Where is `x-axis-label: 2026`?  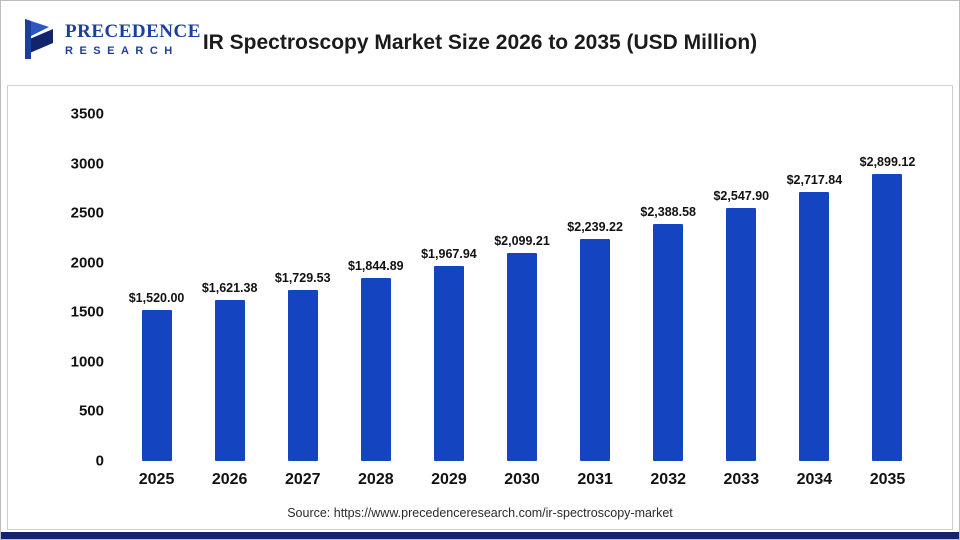 x-axis-label: 2026 is located at coordinates (229, 479).